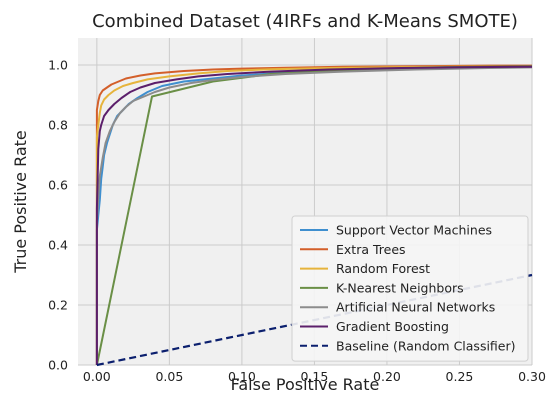  What do you see at coordinates (387, 376) in the screenshot?
I see `x-tick-label: 0.20` at bounding box center [387, 376].